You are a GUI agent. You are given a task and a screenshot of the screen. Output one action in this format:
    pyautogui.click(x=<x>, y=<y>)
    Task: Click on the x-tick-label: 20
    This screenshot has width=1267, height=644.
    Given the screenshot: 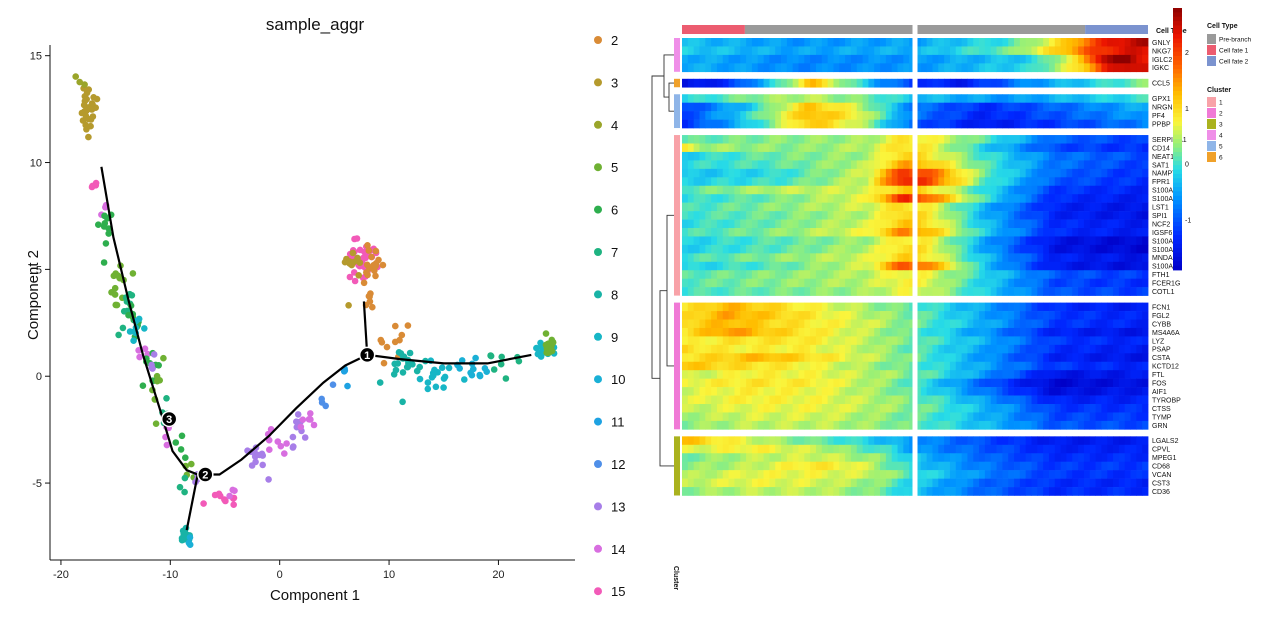 What is the action you would take?
    pyautogui.click(x=498, y=575)
    